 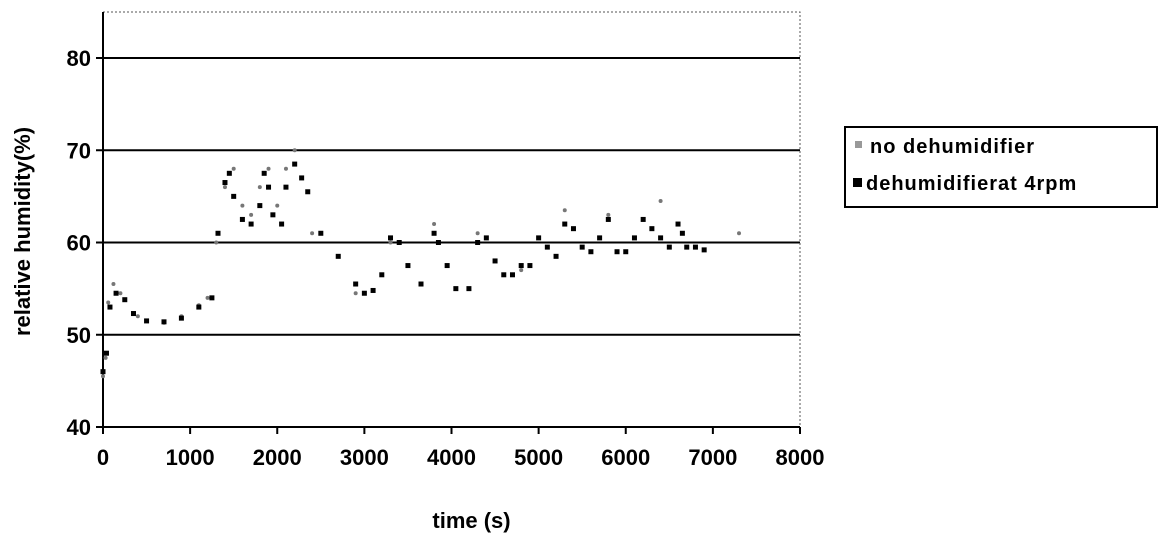 What do you see at coordinates (190, 457) in the screenshot?
I see `x-tick-label: 1000` at bounding box center [190, 457].